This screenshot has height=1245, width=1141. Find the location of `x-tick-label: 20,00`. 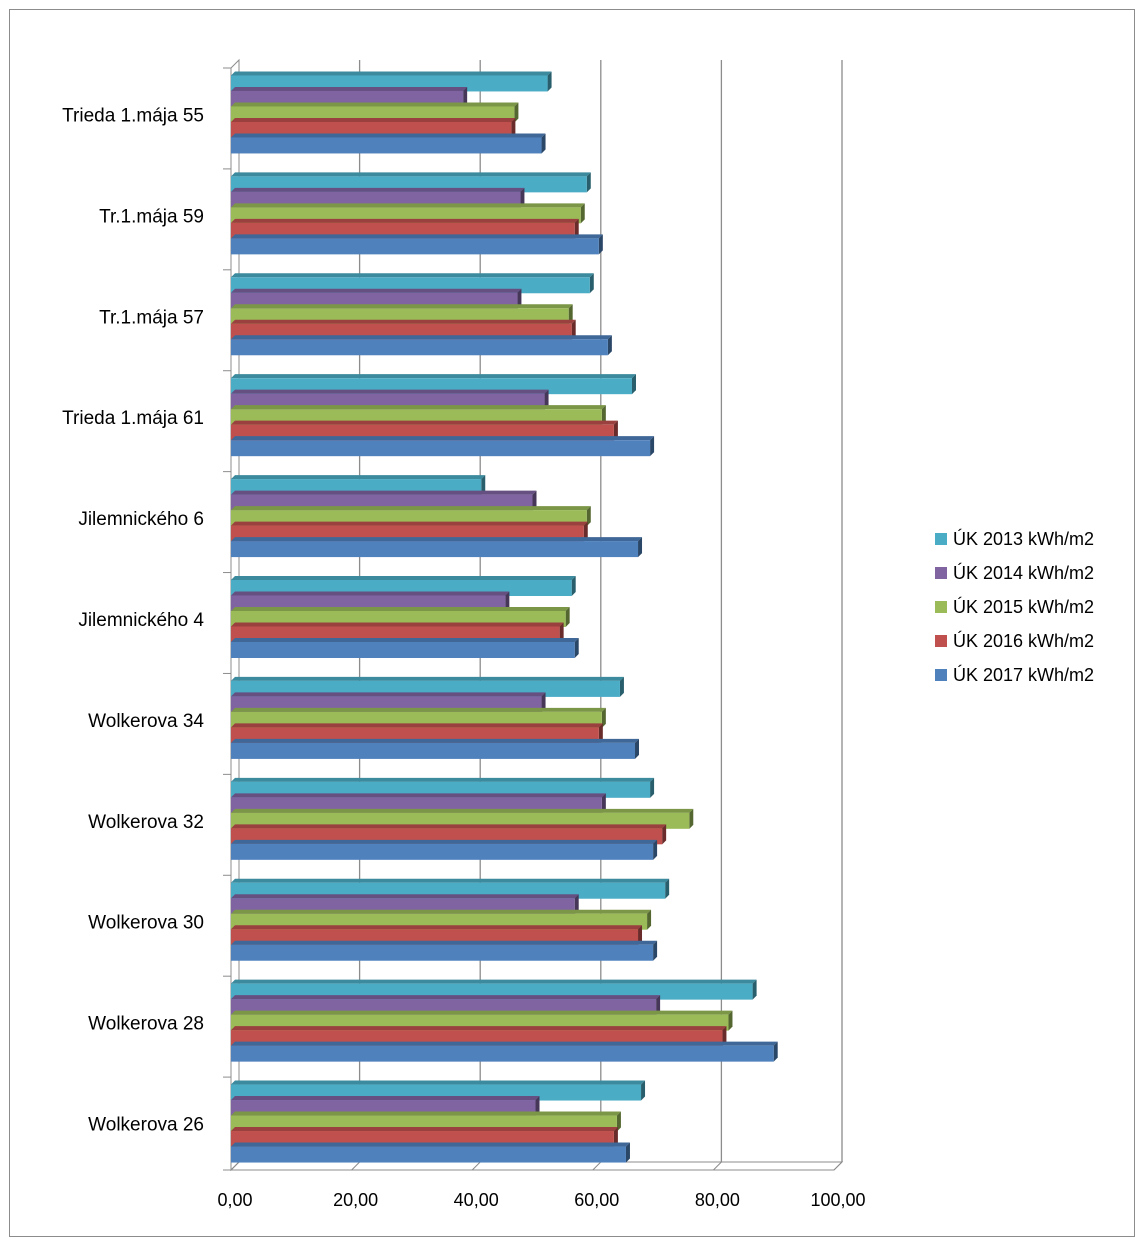

x-tick-label: 20,00 is located at coordinates (355, 1200).